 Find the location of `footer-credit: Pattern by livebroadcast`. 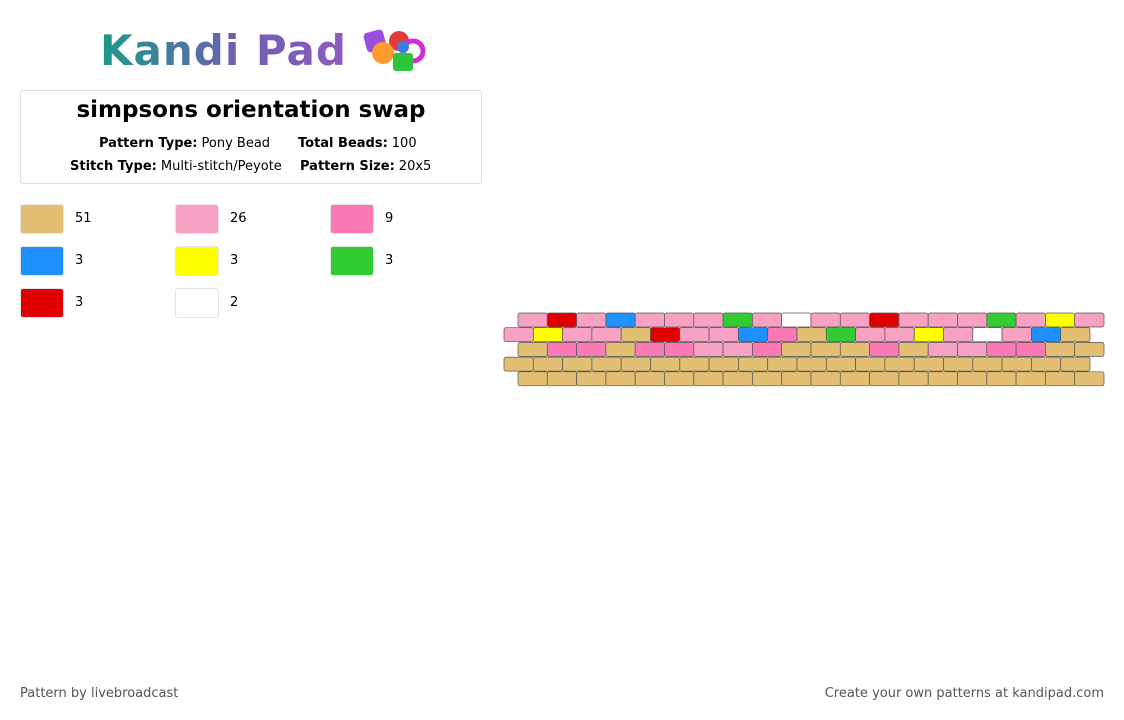

footer-credit: Pattern by livebroadcast is located at coordinates (99, 693).